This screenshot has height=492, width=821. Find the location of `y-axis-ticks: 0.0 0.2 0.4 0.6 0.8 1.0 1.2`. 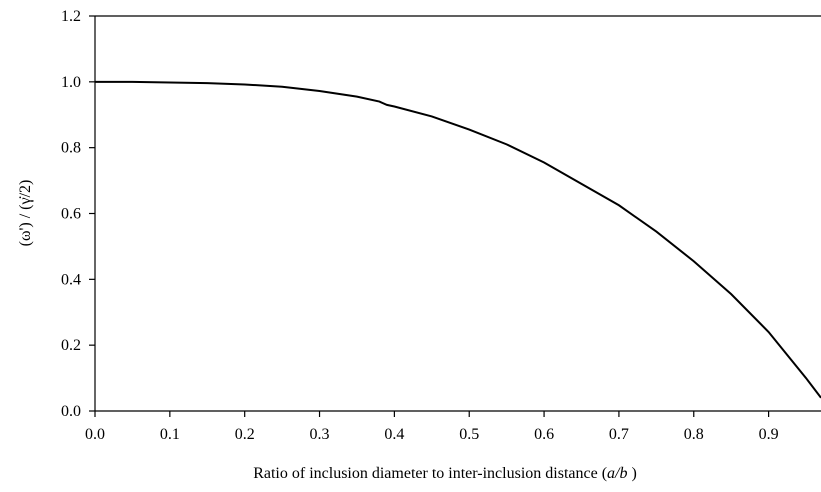

y-axis-ticks: 0.0 0.2 0.4 0.6 0.8 1.0 1.2 is located at coordinates (78, 214).